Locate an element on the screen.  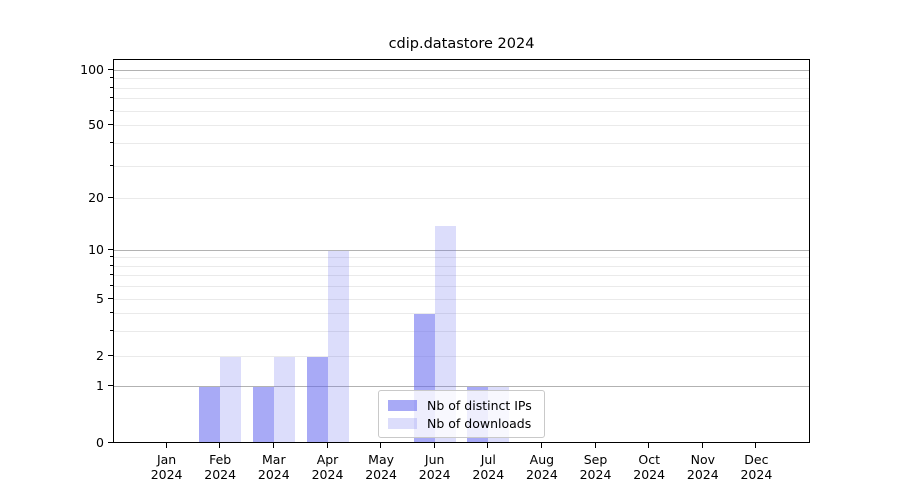
legend-item-distinct-ips: Nb of distinct IPs is located at coordinates (466, 405).